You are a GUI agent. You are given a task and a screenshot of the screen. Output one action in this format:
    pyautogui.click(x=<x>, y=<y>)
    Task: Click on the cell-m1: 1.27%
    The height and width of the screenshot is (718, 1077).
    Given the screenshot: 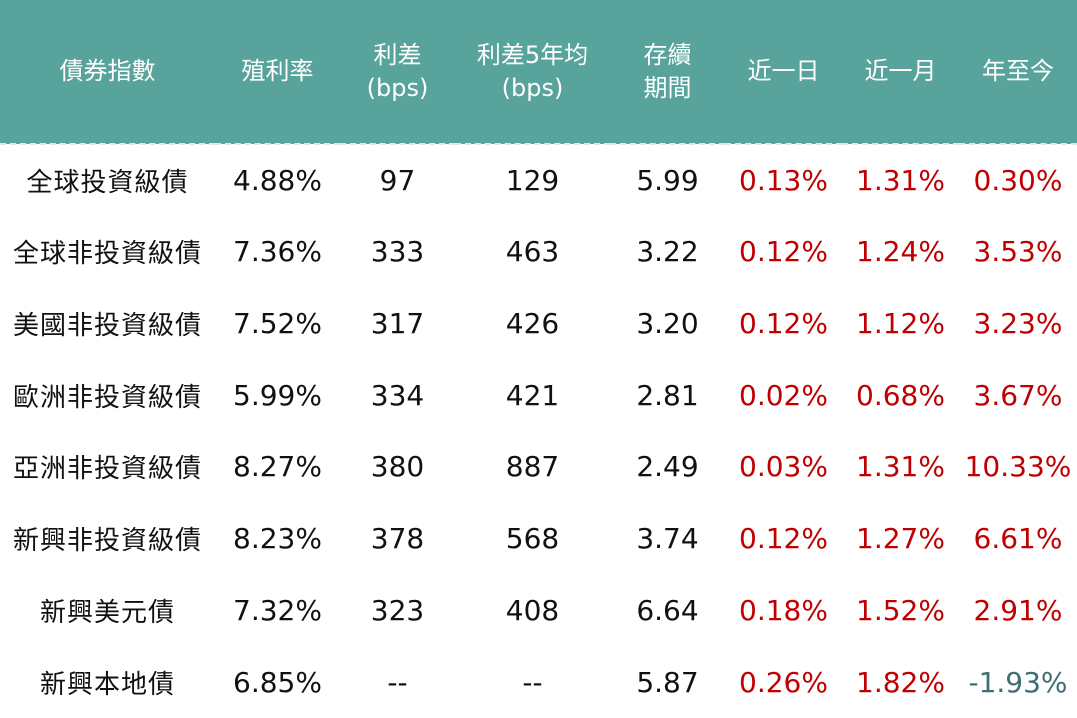 What is the action you would take?
    pyautogui.click(x=900, y=539)
    